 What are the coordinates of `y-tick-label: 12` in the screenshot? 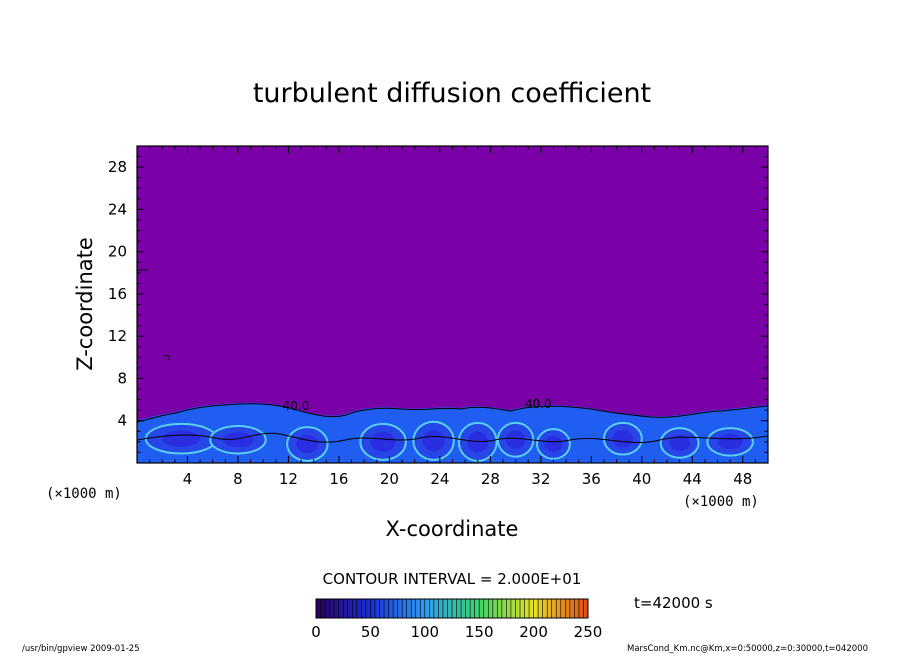 It's located at (117, 336).